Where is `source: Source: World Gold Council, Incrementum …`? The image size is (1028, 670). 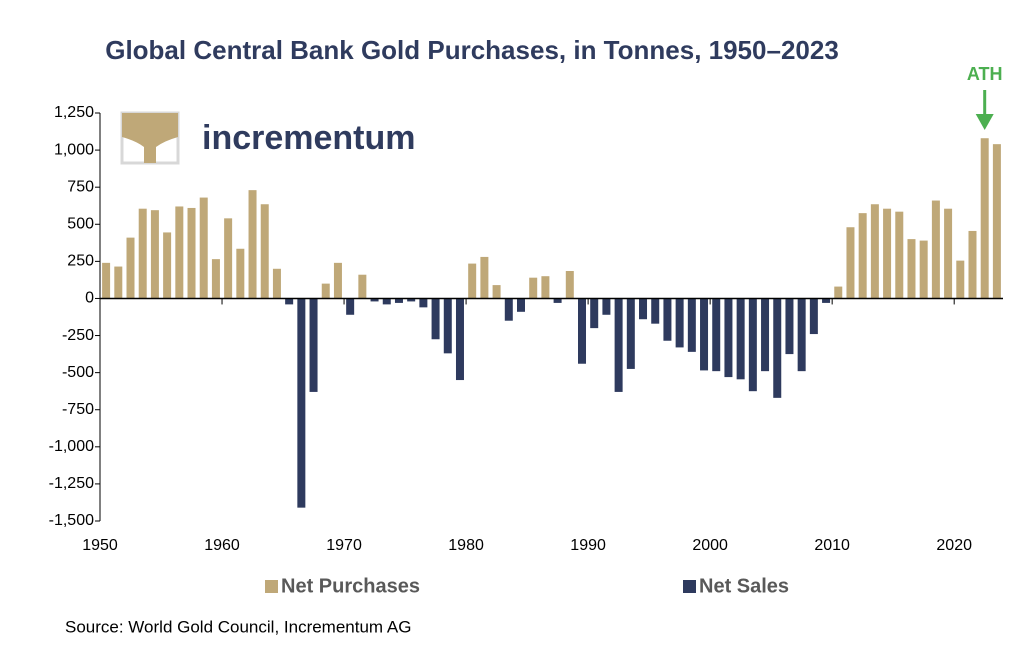
source: Source: World Gold Council, Incrementum … is located at coordinates (238, 626).